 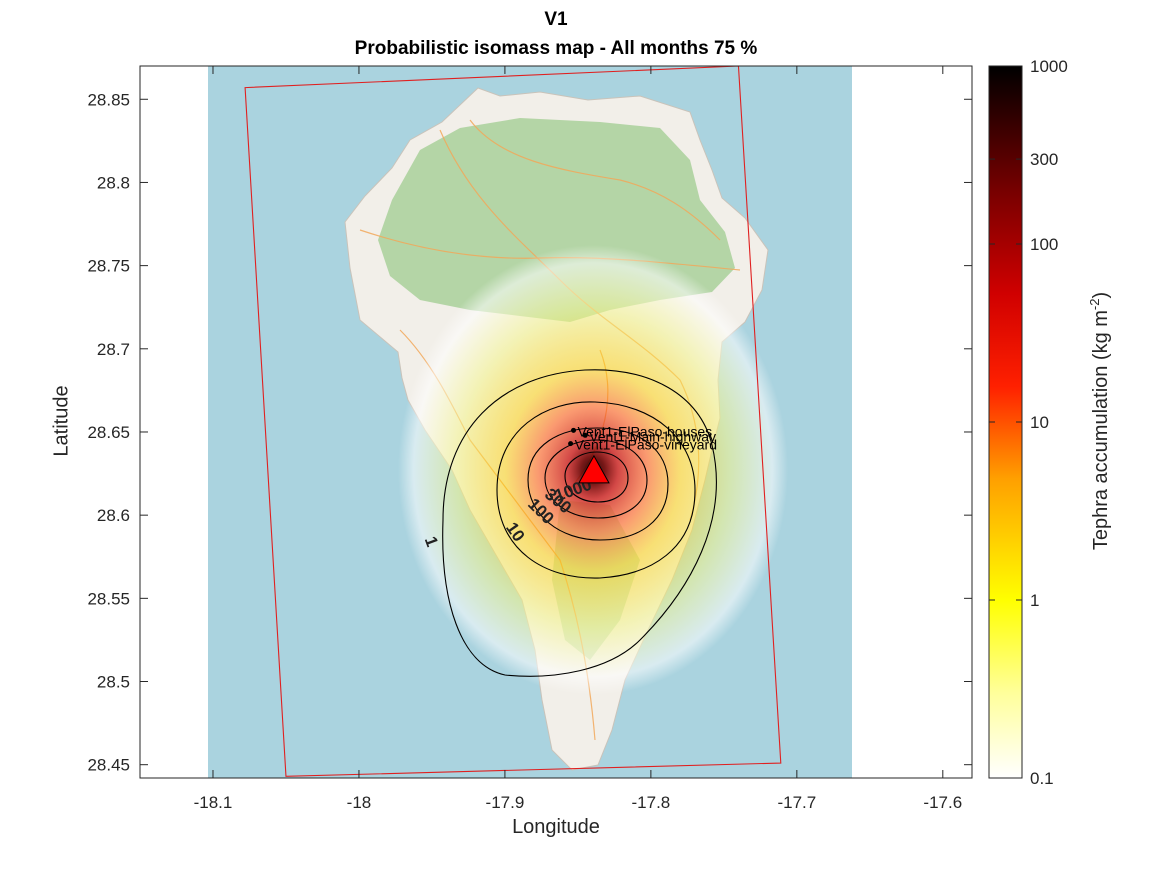 What do you see at coordinates (505, 802) in the screenshot?
I see `x-tick-label: -17.9` at bounding box center [505, 802].